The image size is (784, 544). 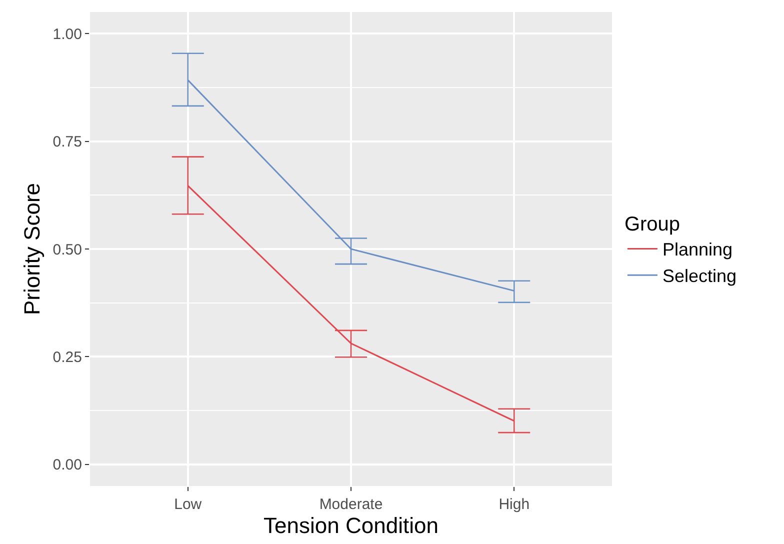 I want to click on y-tick-label: 0.75, so click(x=67, y=142).